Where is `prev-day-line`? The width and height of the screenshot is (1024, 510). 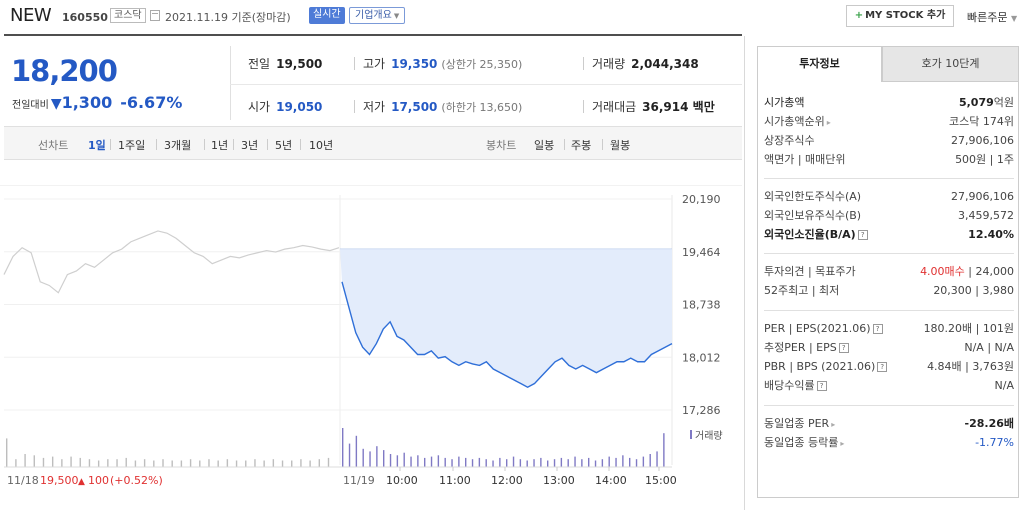 prev-day-line is located at coordinates (171, 262).